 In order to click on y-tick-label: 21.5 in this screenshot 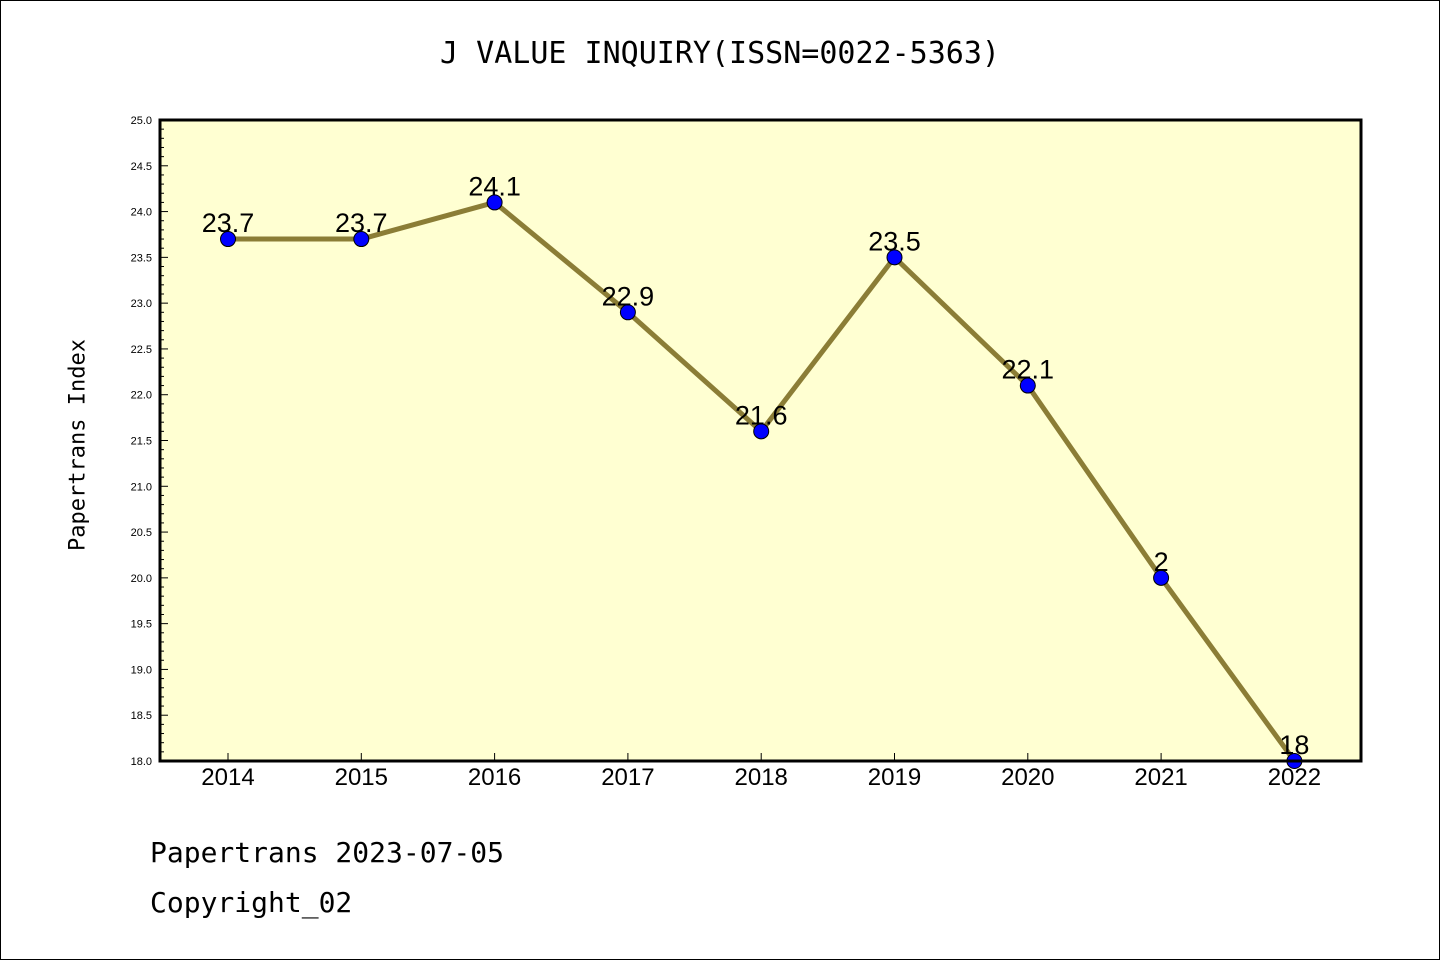, I will do `click(141, 442)`.